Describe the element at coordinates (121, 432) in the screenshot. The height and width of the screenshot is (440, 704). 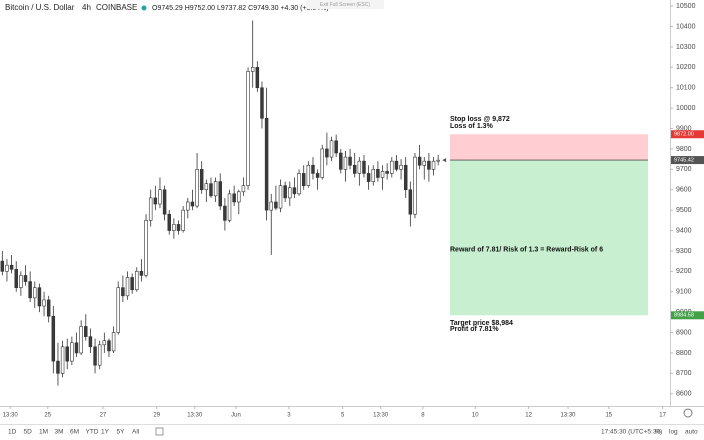
I see `range-button: 5Y` at that location.